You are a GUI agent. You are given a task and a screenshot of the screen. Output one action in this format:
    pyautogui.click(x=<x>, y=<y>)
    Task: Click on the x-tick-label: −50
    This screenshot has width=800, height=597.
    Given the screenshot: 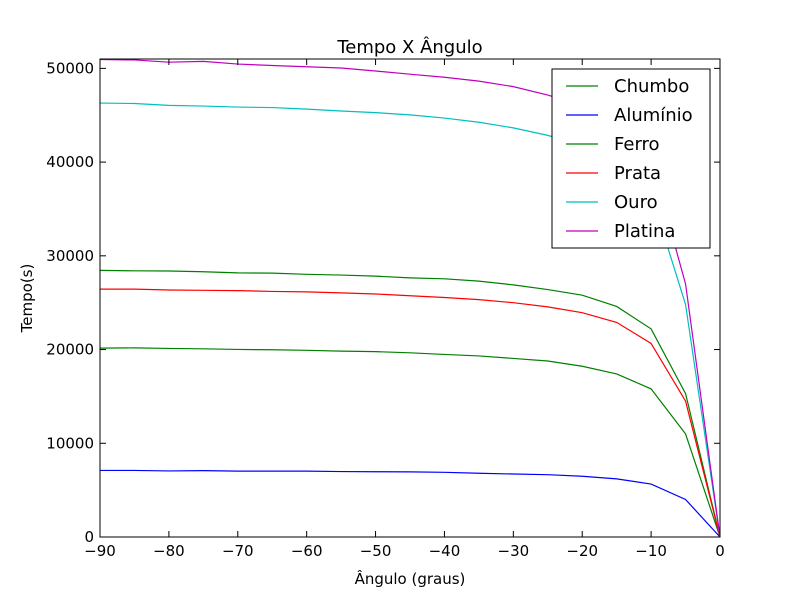 What is the action you would take?
    pyautogui.click(x=376, y=551)
    